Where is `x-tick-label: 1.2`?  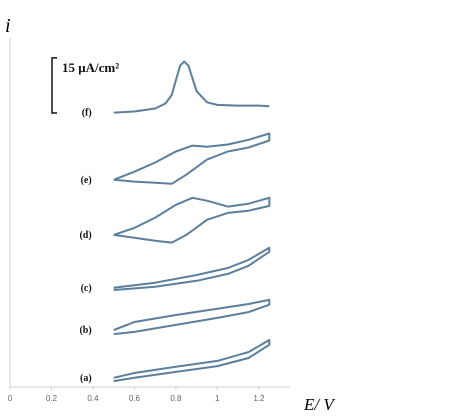 x-tick-label: 1.2 is located at coordinates (259, 398).